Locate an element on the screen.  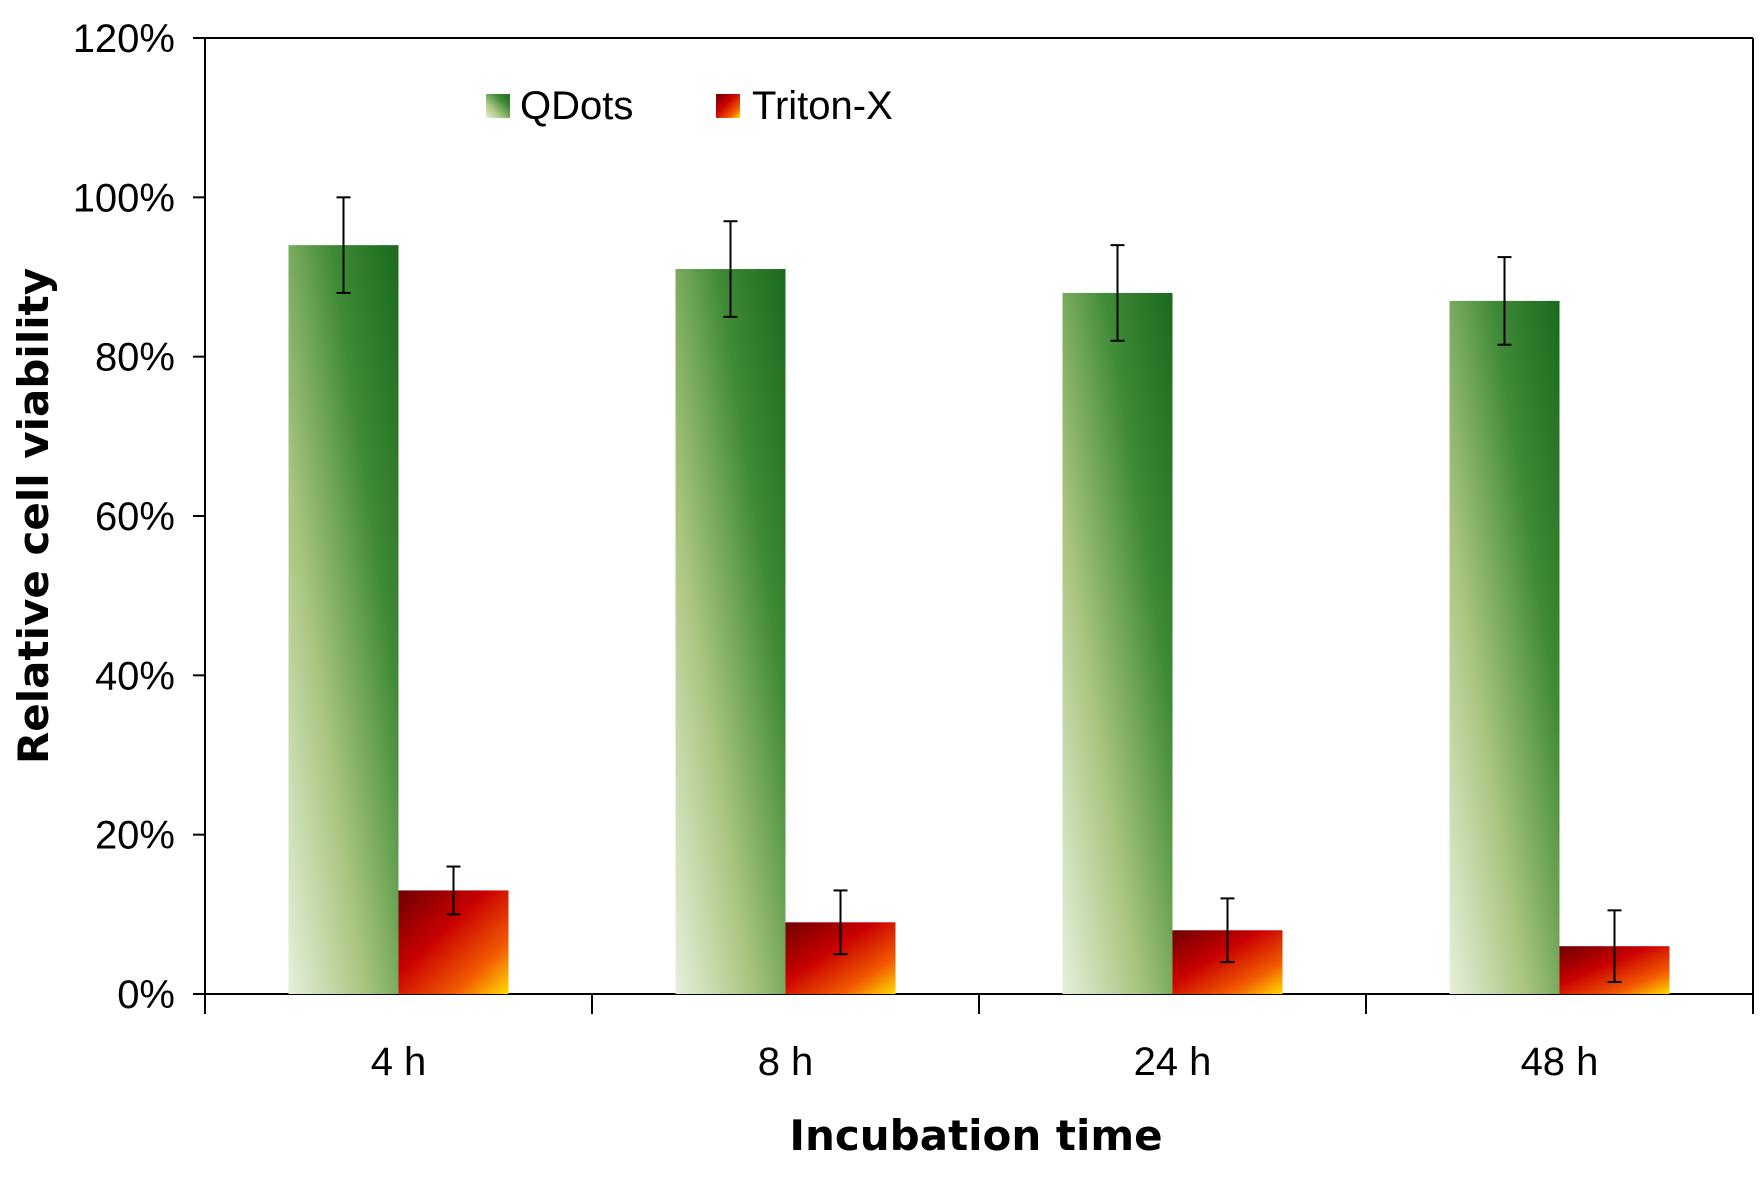
y-axis-title: Relative cell viability is located at coordinates (33, 516).